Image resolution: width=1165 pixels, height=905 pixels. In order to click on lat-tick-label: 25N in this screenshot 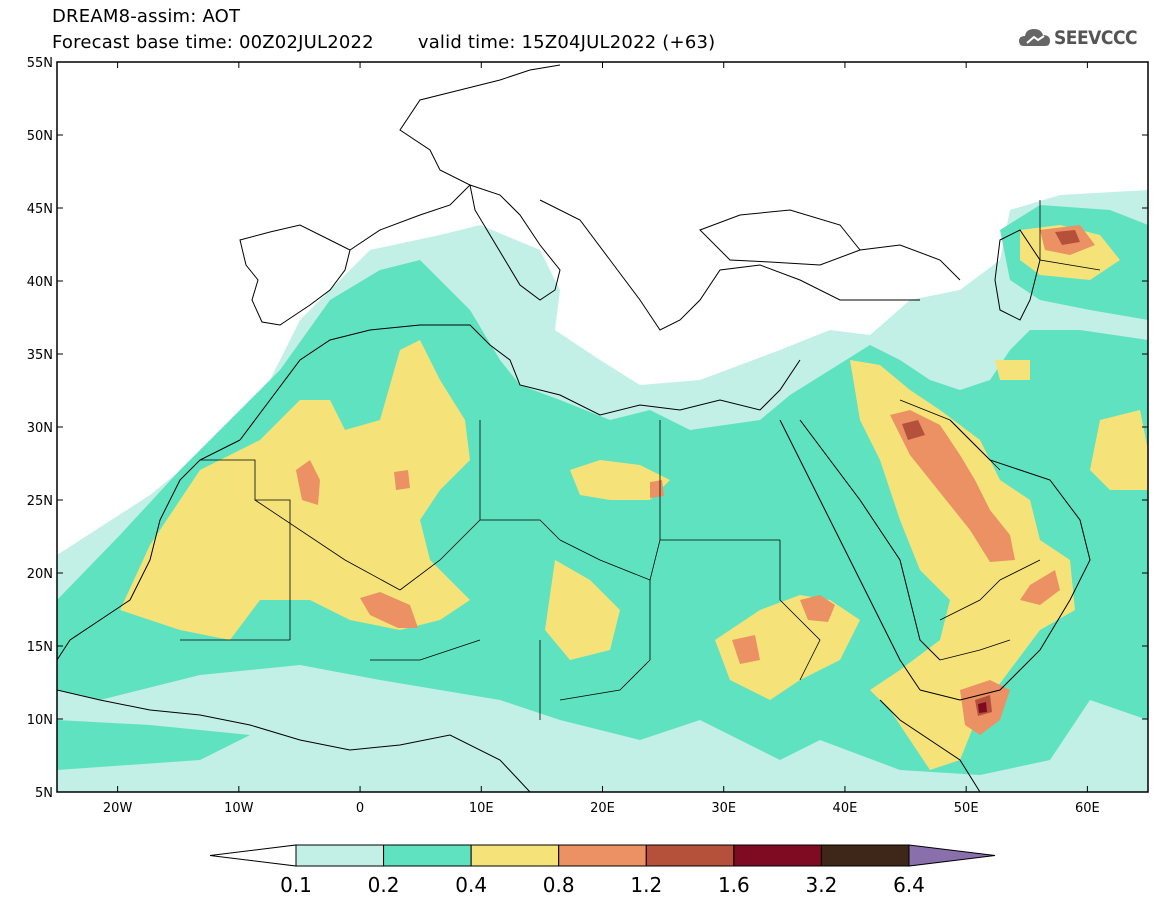, I will do `click(40, 501)`.